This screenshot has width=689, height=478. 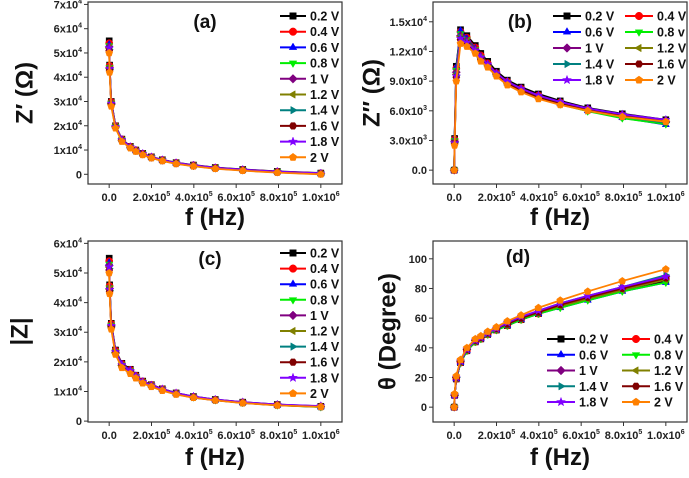 I want to click on legend-label: 1 V, so click(x=594, y=49).